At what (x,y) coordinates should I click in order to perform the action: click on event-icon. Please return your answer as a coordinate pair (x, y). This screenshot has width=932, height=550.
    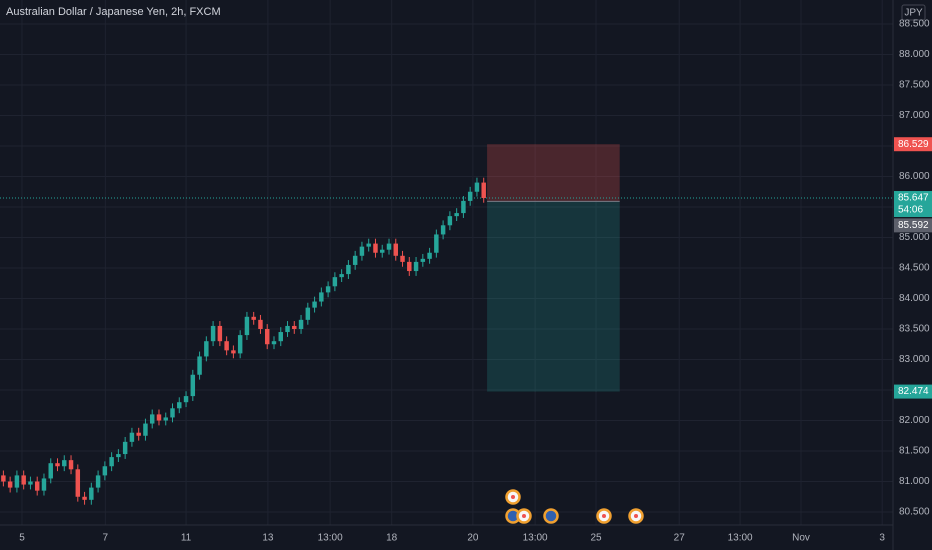
    Looking at the image, I should click on (551, 516).